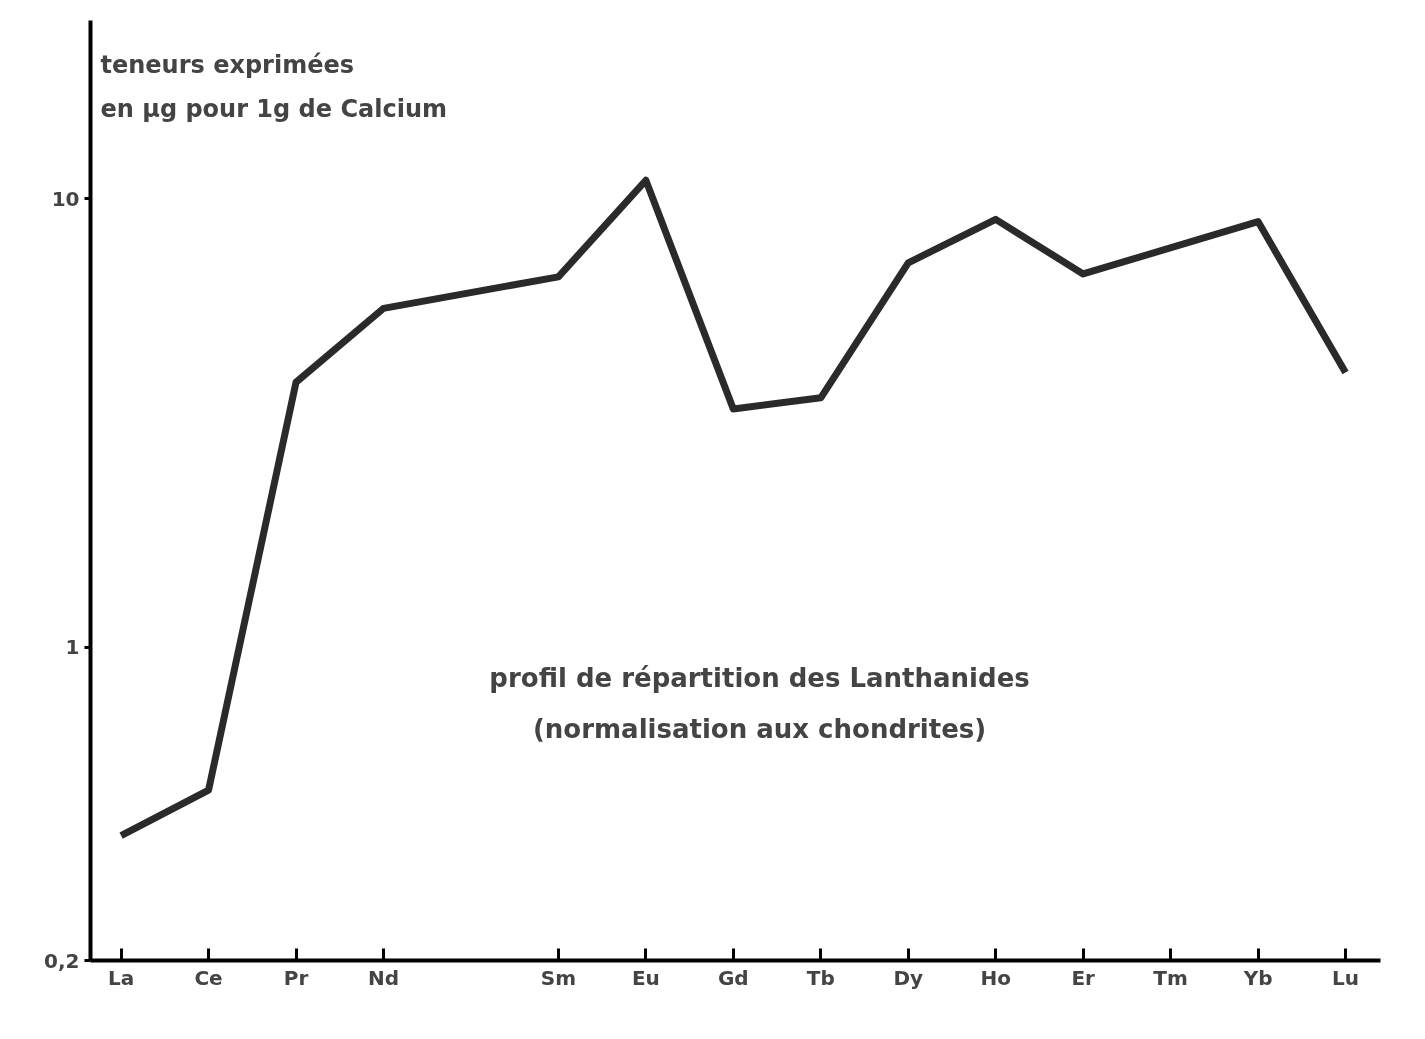 The width and height of the screenshot is (1425, 1039). I want to click on y-axis-title: teneurs exprimées en µg pour 1g de Calcium, so click(273, 87).